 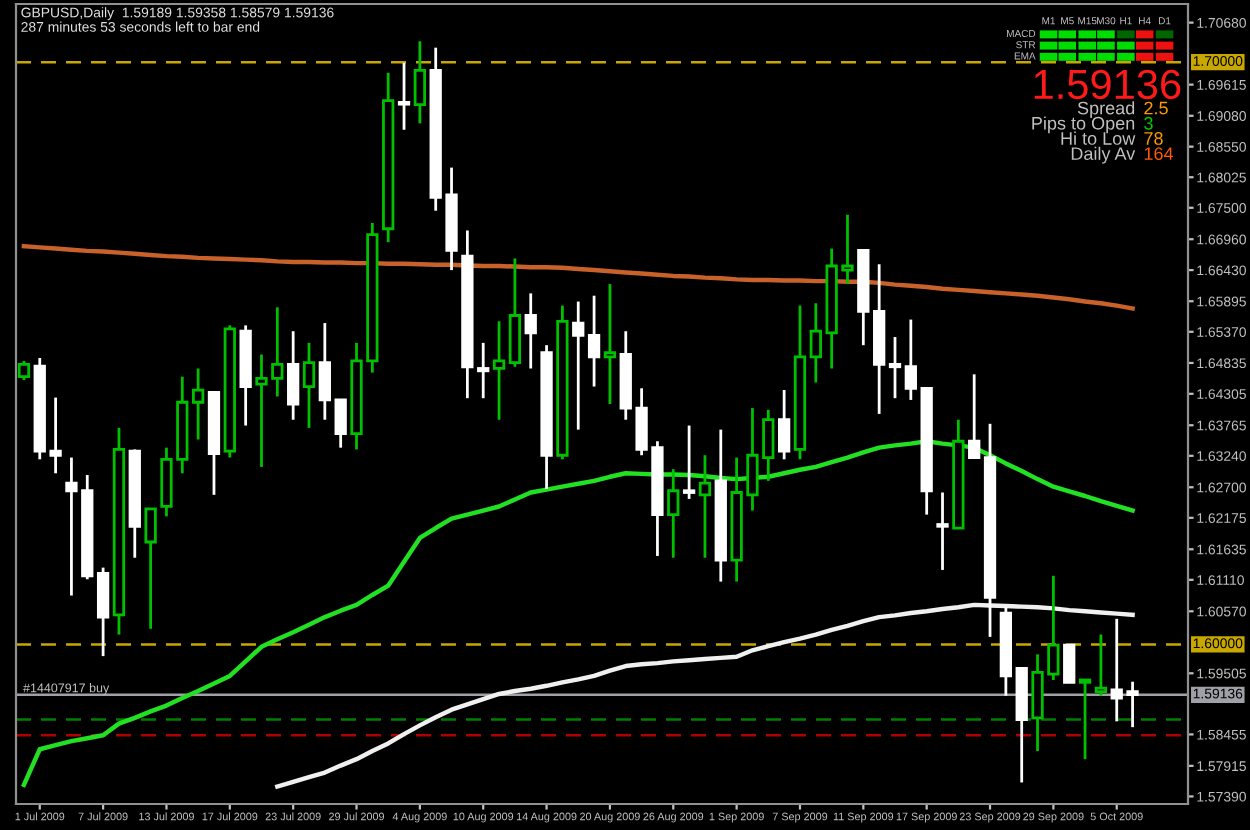 I want to click on text: 78, so click(x=1153, y=138).